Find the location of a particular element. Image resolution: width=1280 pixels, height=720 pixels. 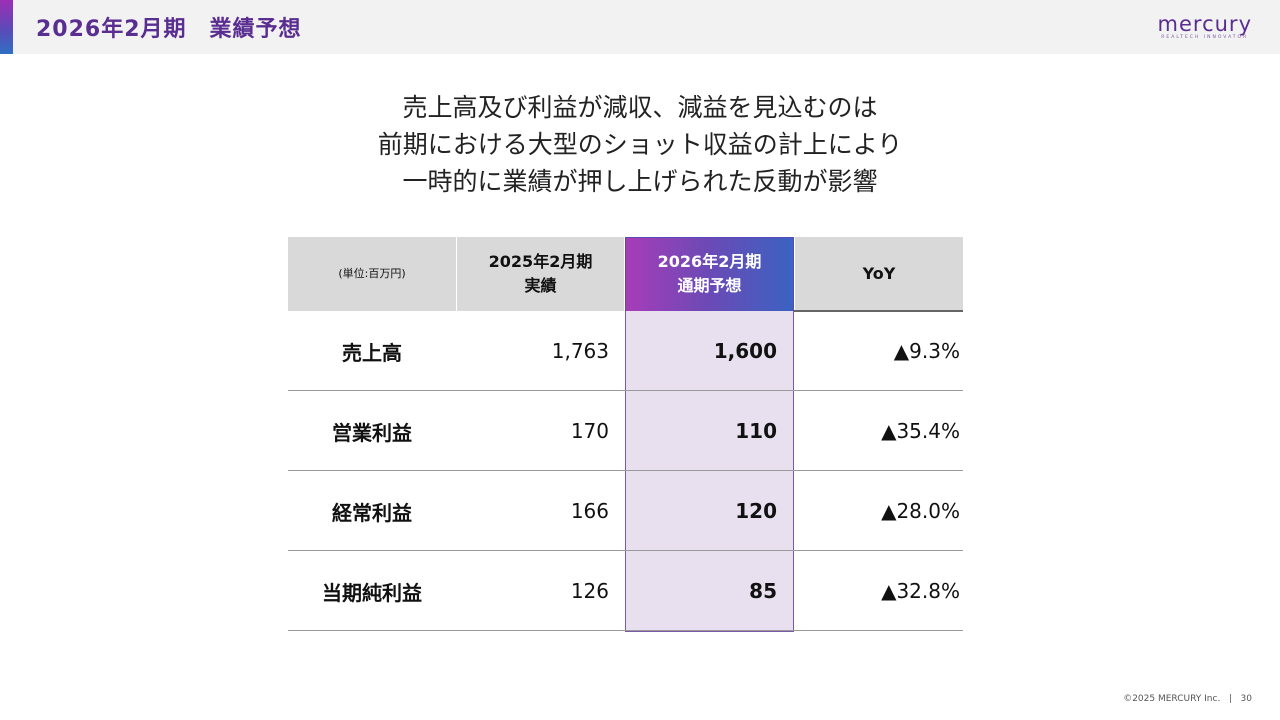

logo-wordmark: mercury is located at coordinates (1204, 24).